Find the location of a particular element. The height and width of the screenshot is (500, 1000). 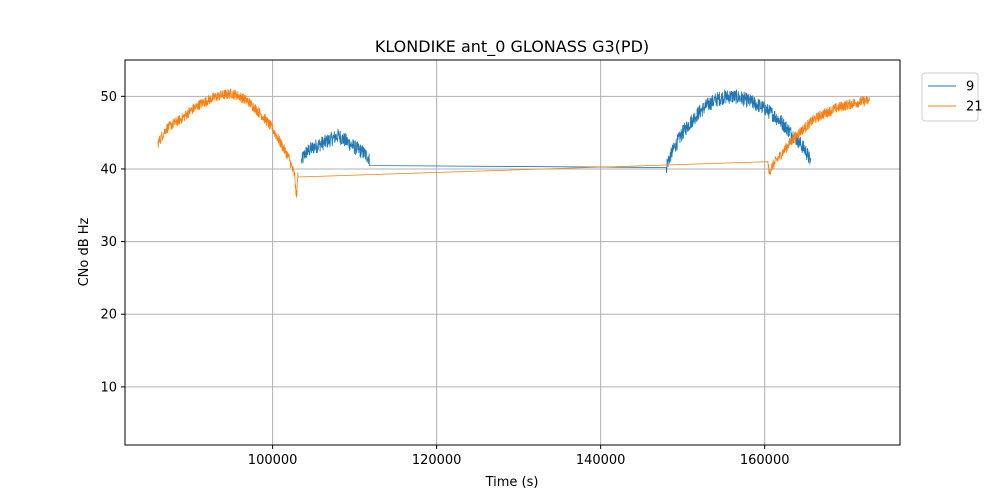

x-tick-label: 120000 is located at coordinates (437, 460).